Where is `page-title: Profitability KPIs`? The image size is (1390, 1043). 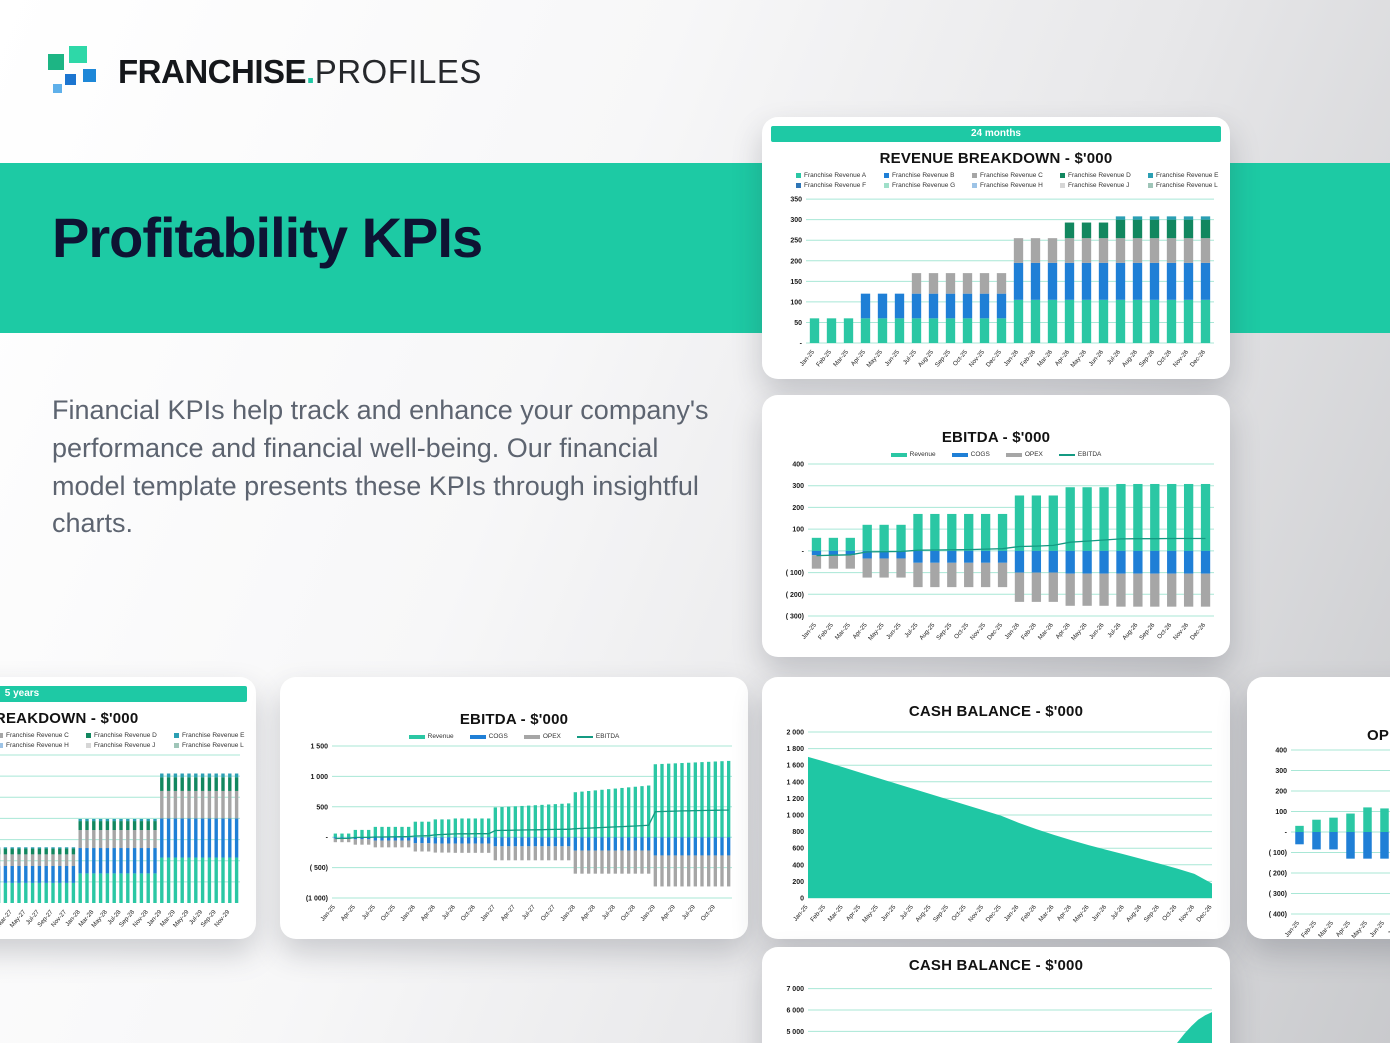
page-title: Profitability KPIs is located at coordinates (267, 237).